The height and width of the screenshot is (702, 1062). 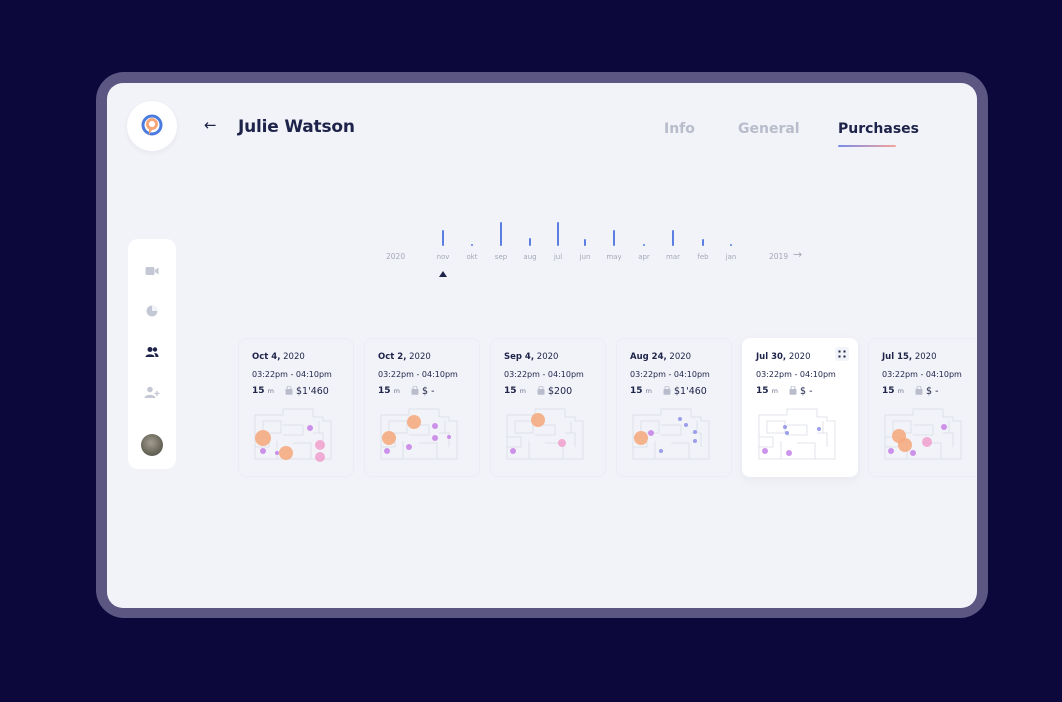 What do you see at coordinates (501, 234) in the screenshot?
I see `timeline-bar-sep` at bounding box center [501, 234].